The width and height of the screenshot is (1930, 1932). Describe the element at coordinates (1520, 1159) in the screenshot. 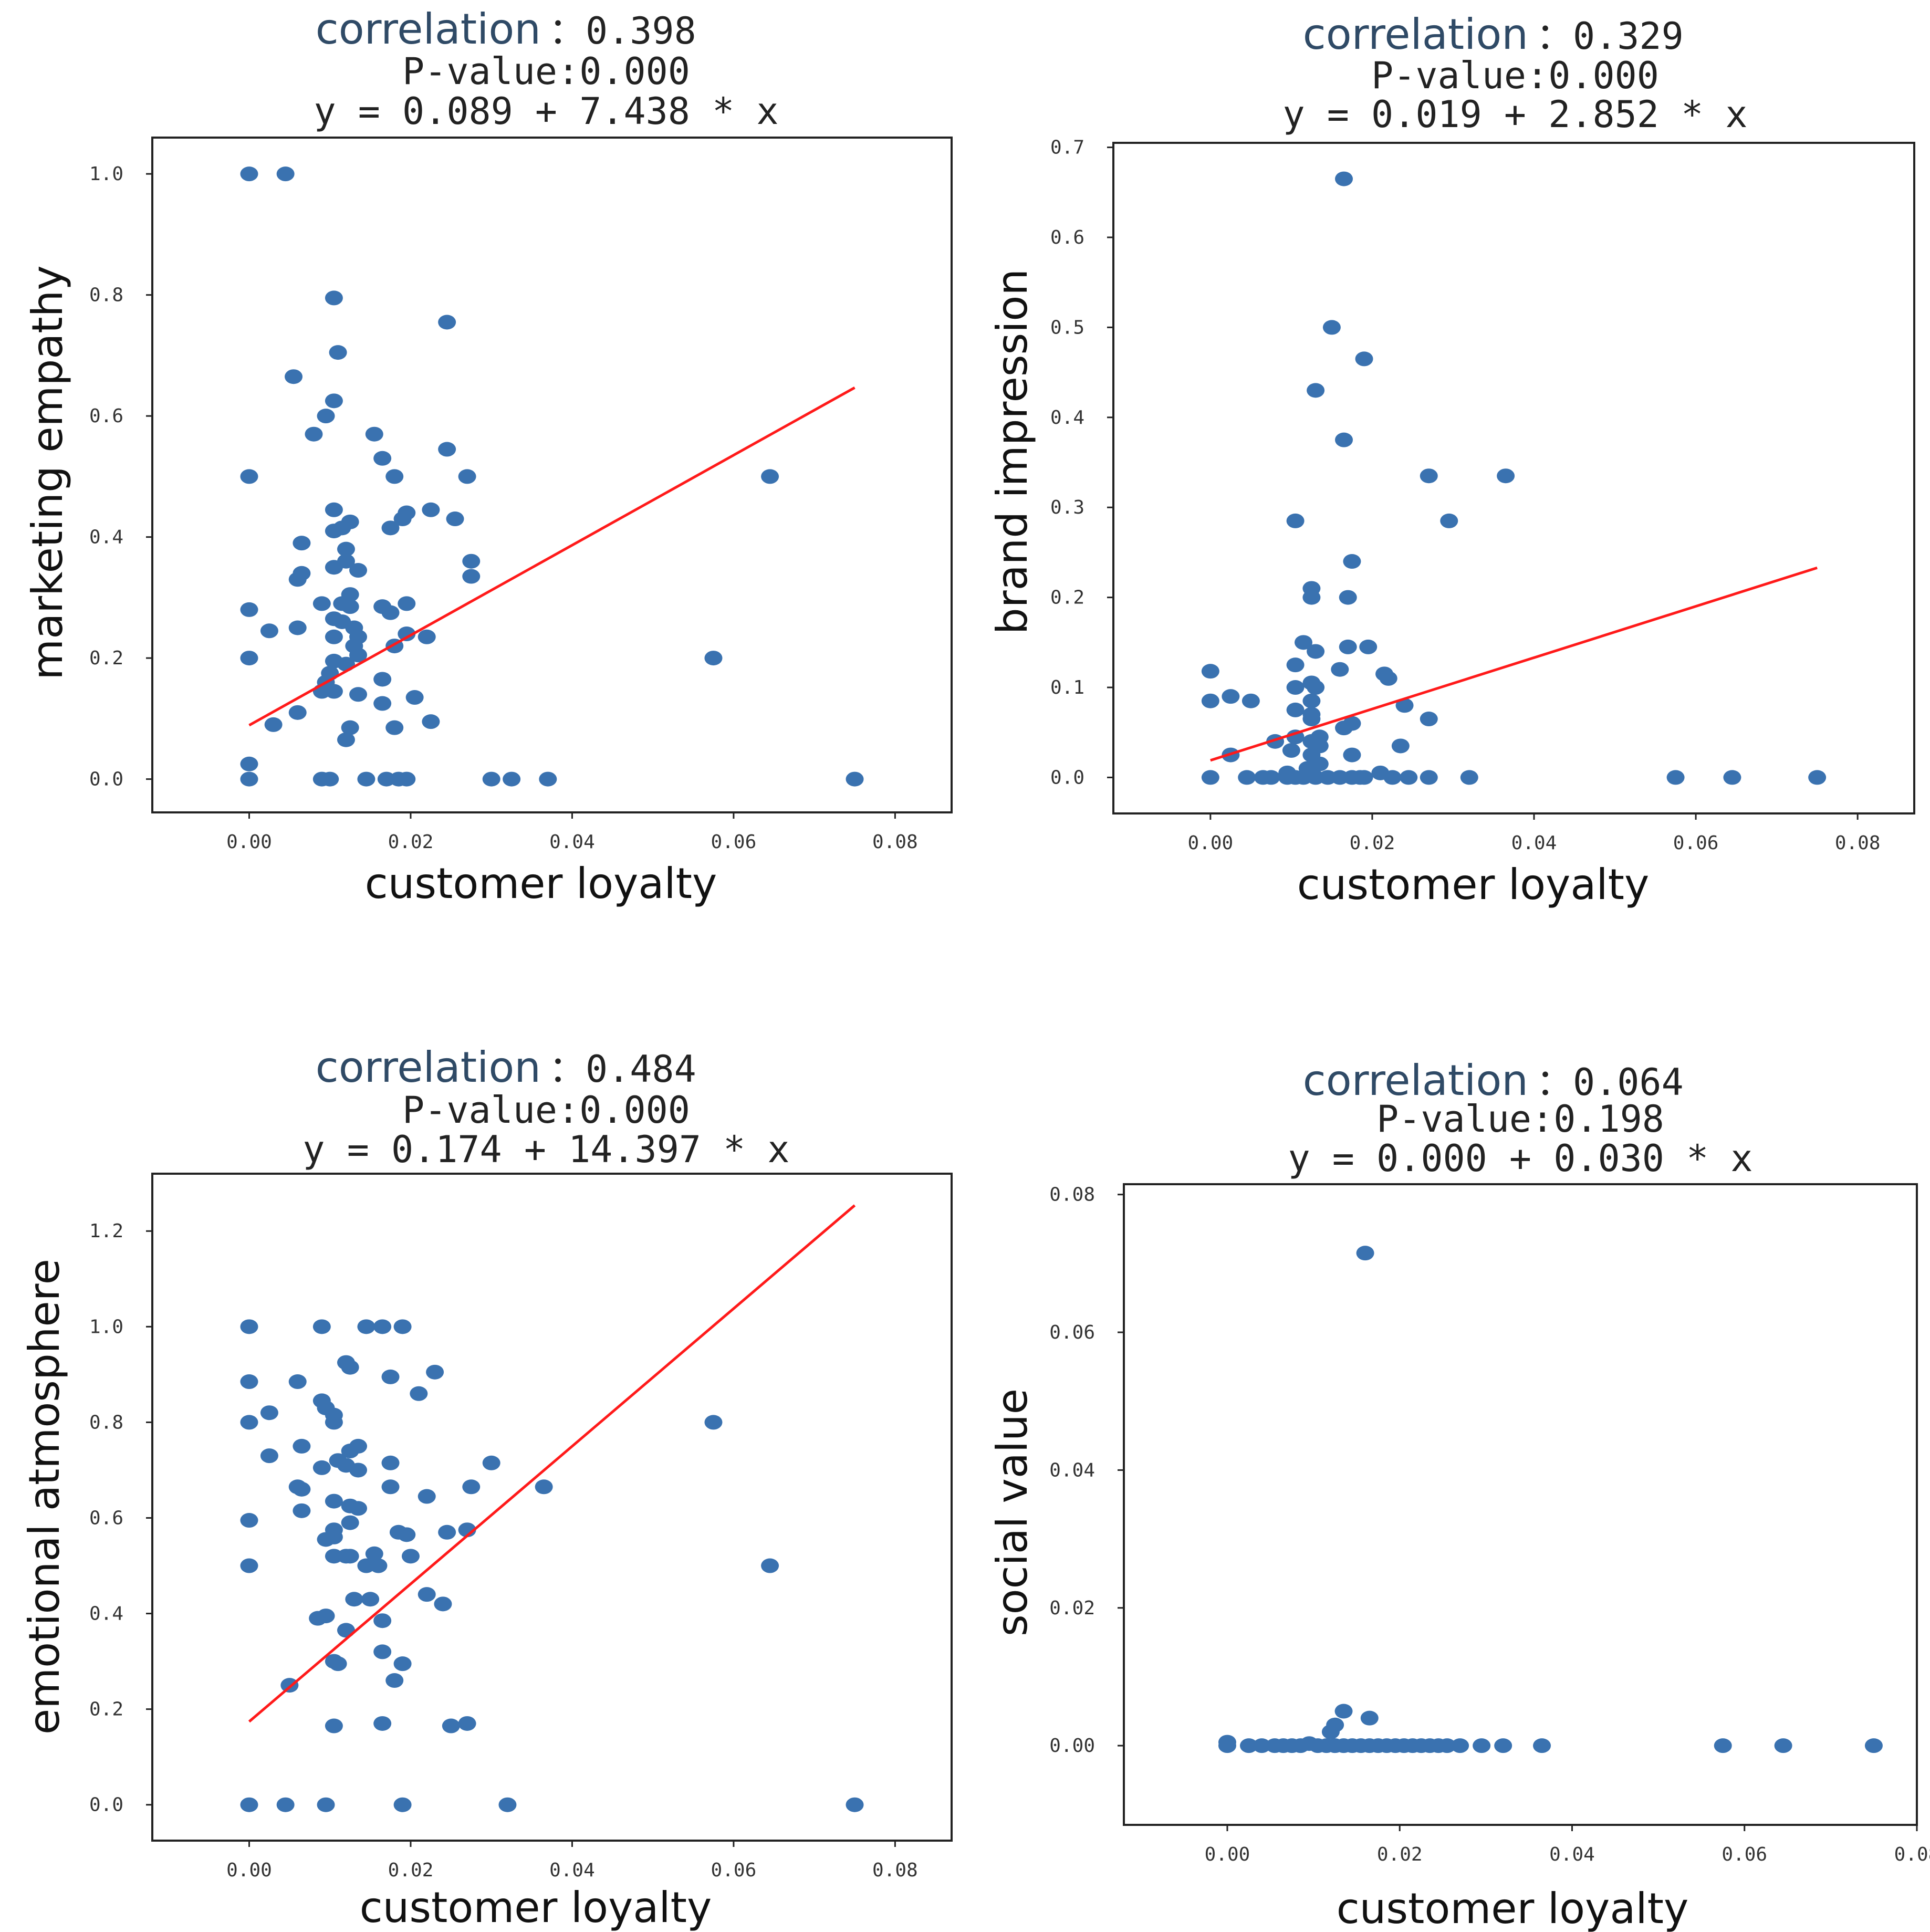

I see `title-equation: y = 0.000 + 0.030 * x` at that location.